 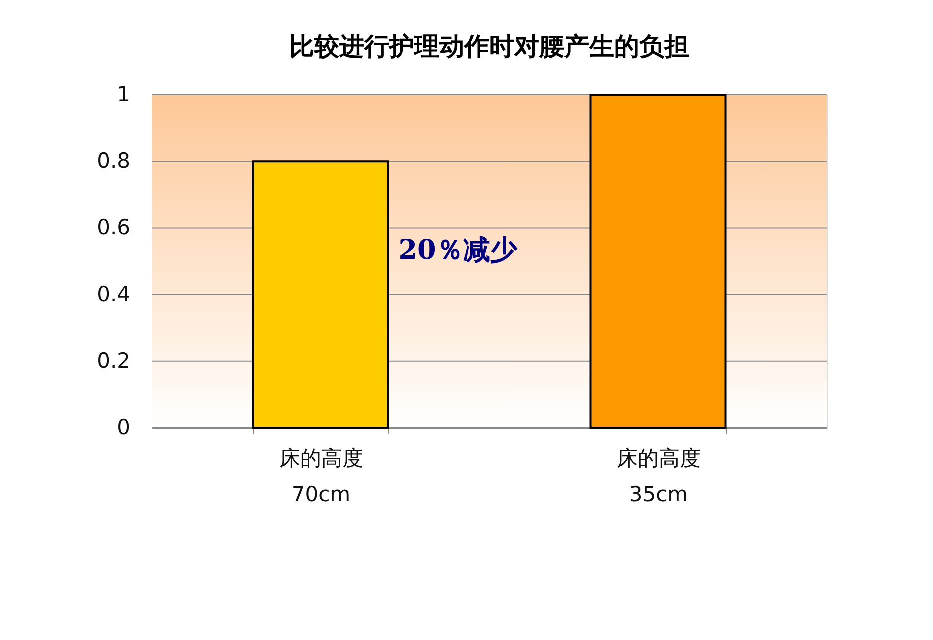 I want to click on y-tick-label: 0.4, so click(x=113, y=294).